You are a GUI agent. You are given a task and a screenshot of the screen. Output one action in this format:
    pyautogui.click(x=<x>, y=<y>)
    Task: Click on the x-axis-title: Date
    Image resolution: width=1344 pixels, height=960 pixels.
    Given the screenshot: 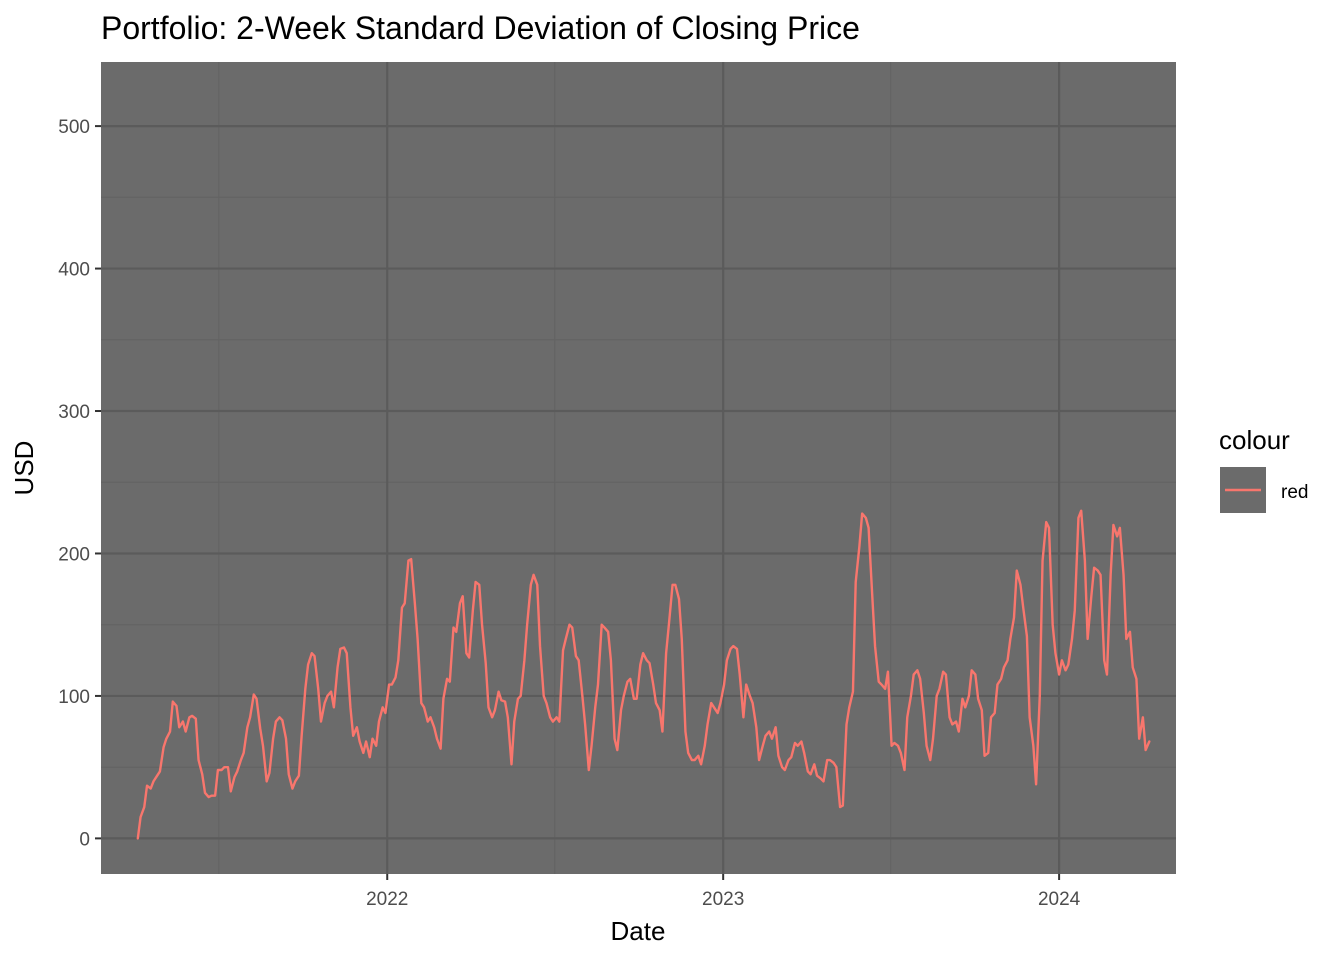 What is the action you would take?
    pyautogui.click(x=638, y=931)
    